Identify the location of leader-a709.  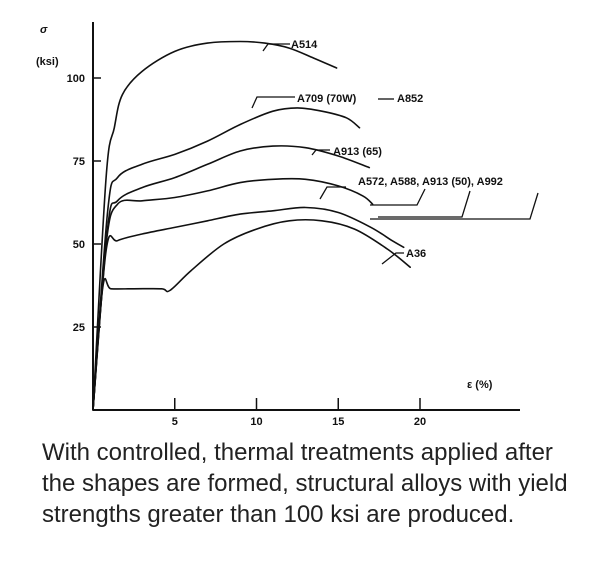
(273, 102).